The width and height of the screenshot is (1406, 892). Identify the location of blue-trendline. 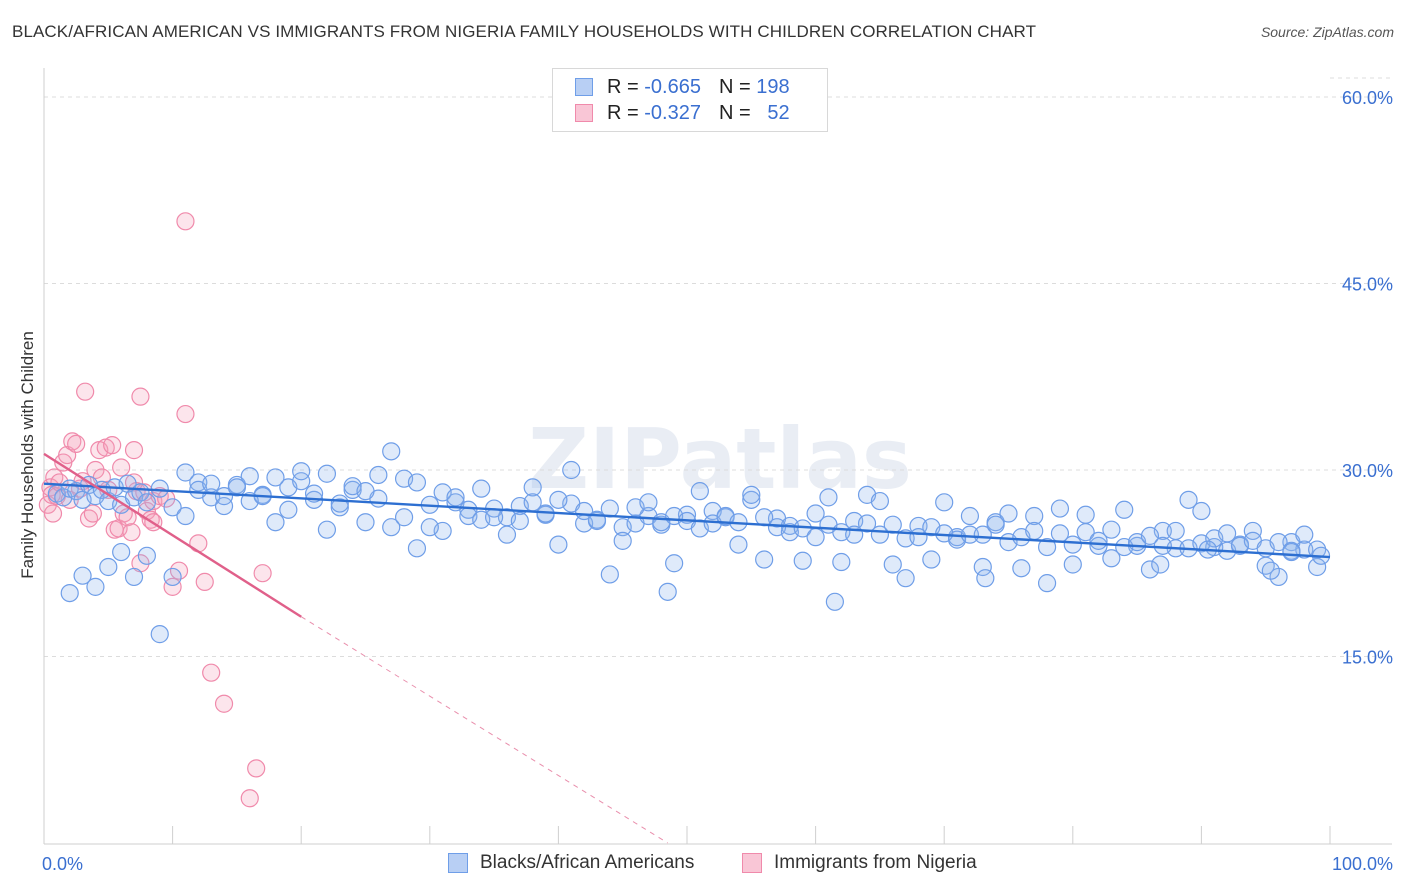
(687, 520).